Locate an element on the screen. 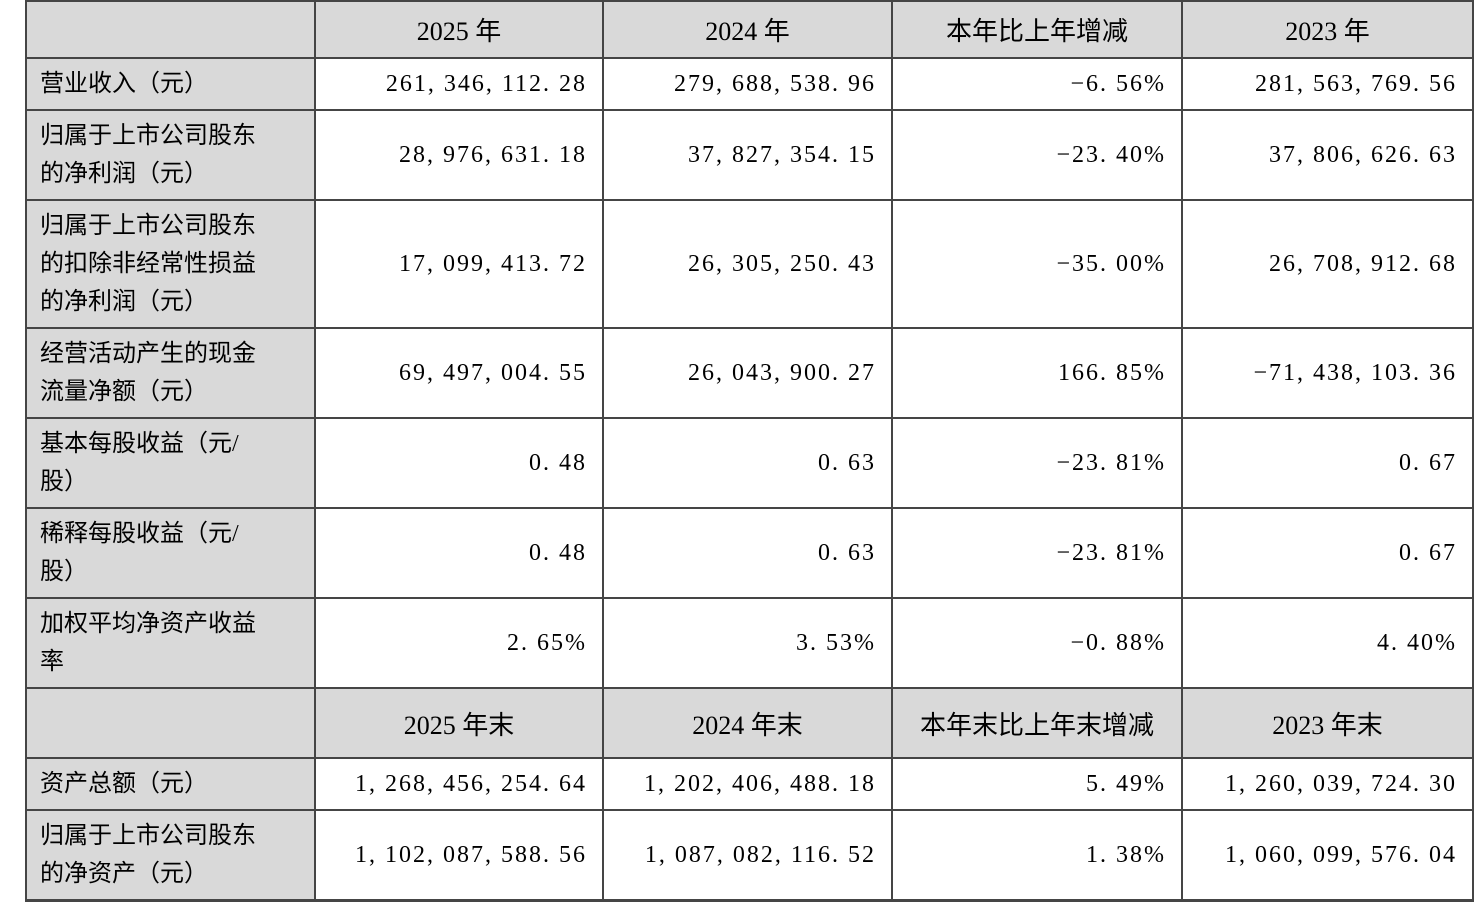 Image resolution: width=1480 pixels, height=902 pixels. cell-value: 37, 827, 354. 15 is located at coordinates (747, 155).